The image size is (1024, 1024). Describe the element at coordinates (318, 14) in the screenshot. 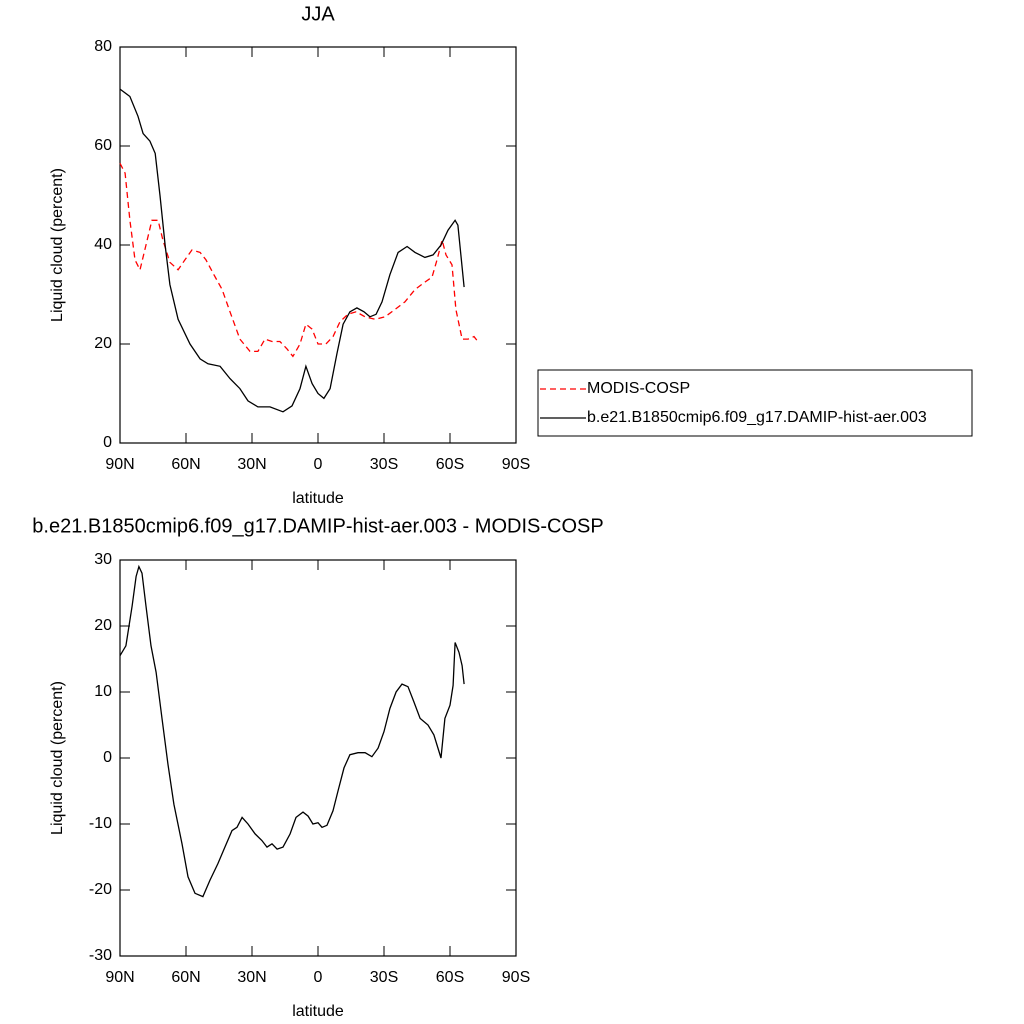

I see `chart-title: JJA` at that location.